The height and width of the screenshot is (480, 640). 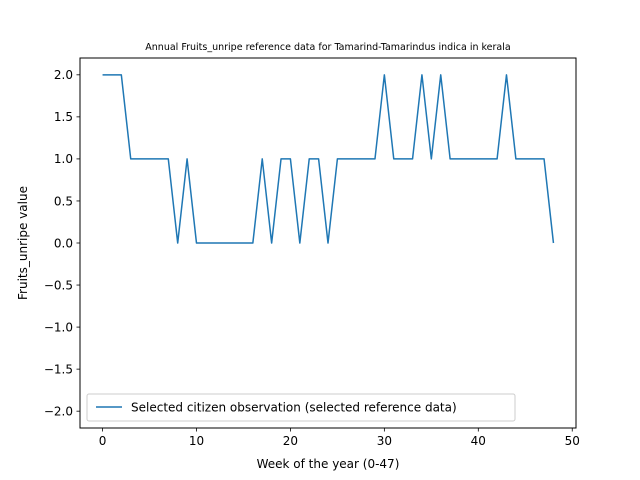 I want to click on y-tick-label: −1.0, so click(x=58, y=327).